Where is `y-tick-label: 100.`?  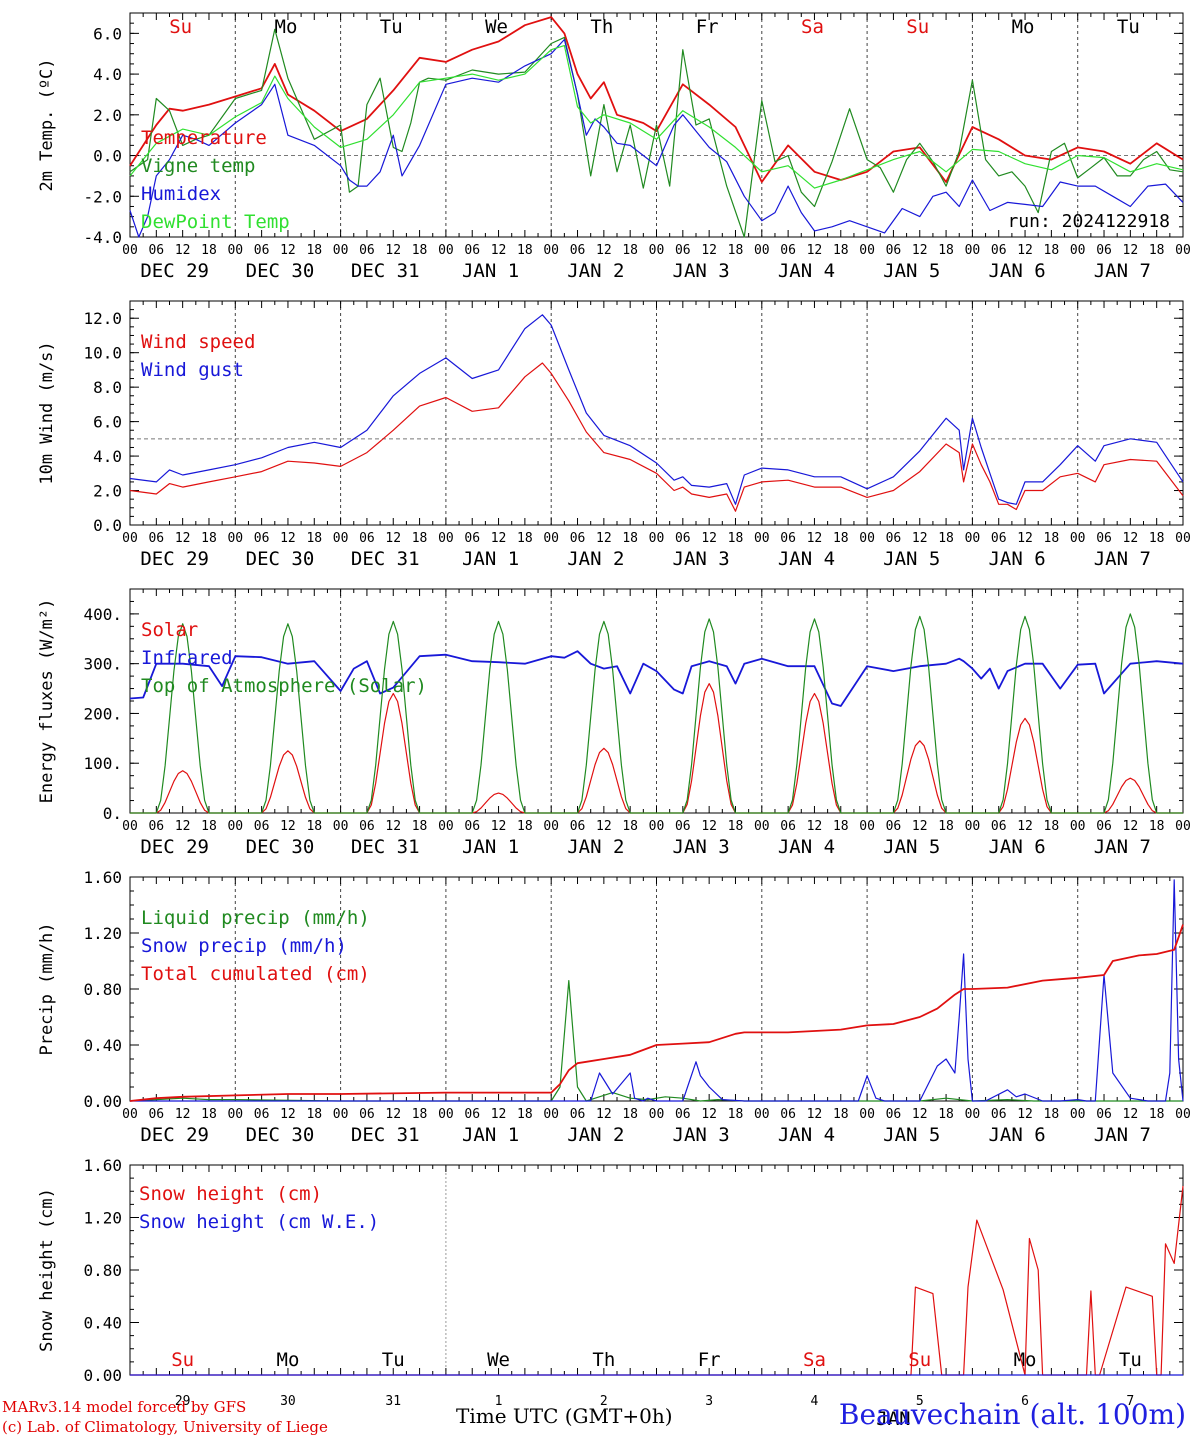 y-tick-label: 100. is located at coordinates (102, 763).